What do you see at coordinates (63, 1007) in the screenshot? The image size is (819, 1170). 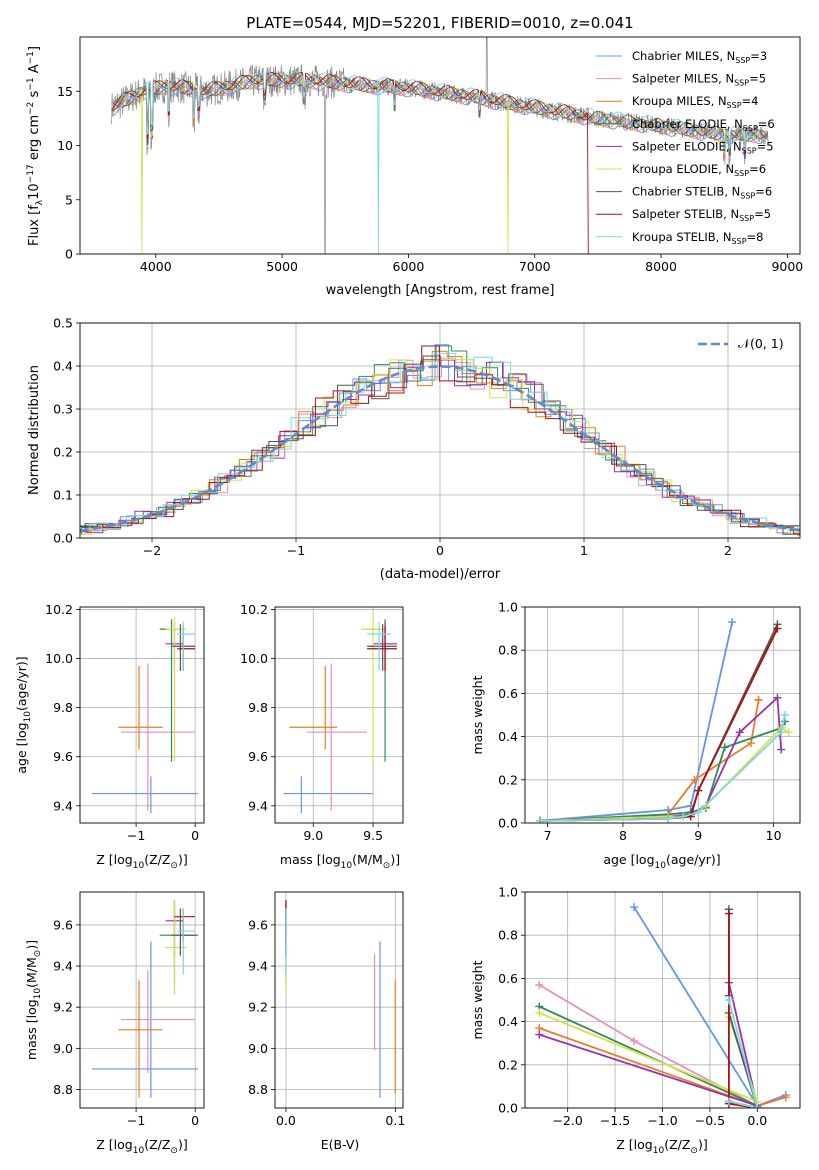 I see `y-tick-label: 9.2` at bounding box center [63, 1007].